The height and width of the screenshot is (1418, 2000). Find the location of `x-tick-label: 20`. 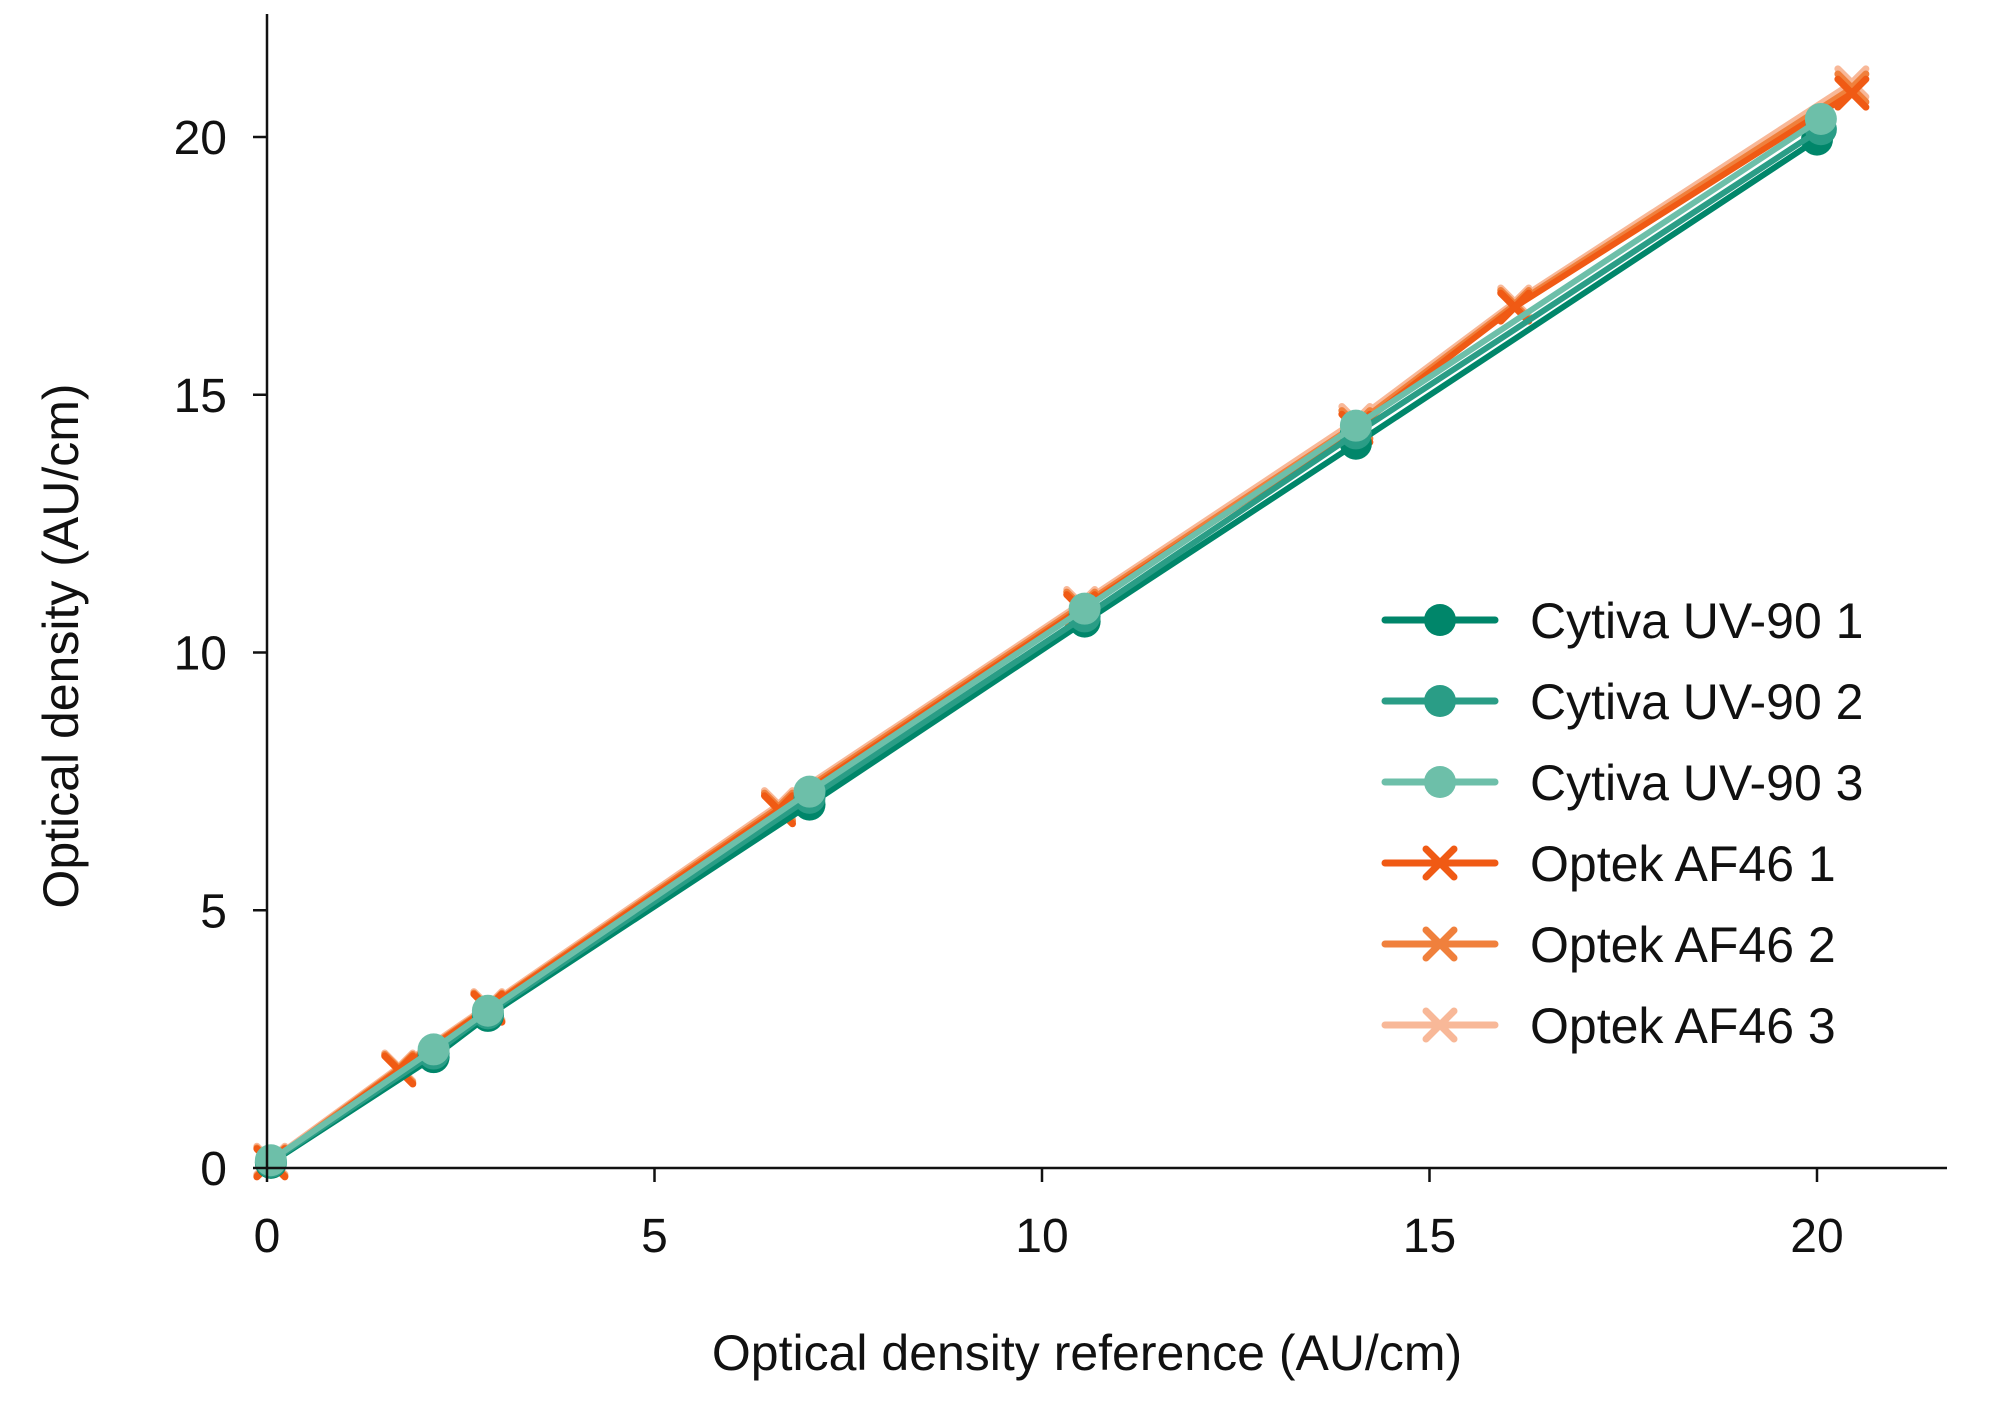

x-tick-label: 20 is located at coordinates (1816, 1236).